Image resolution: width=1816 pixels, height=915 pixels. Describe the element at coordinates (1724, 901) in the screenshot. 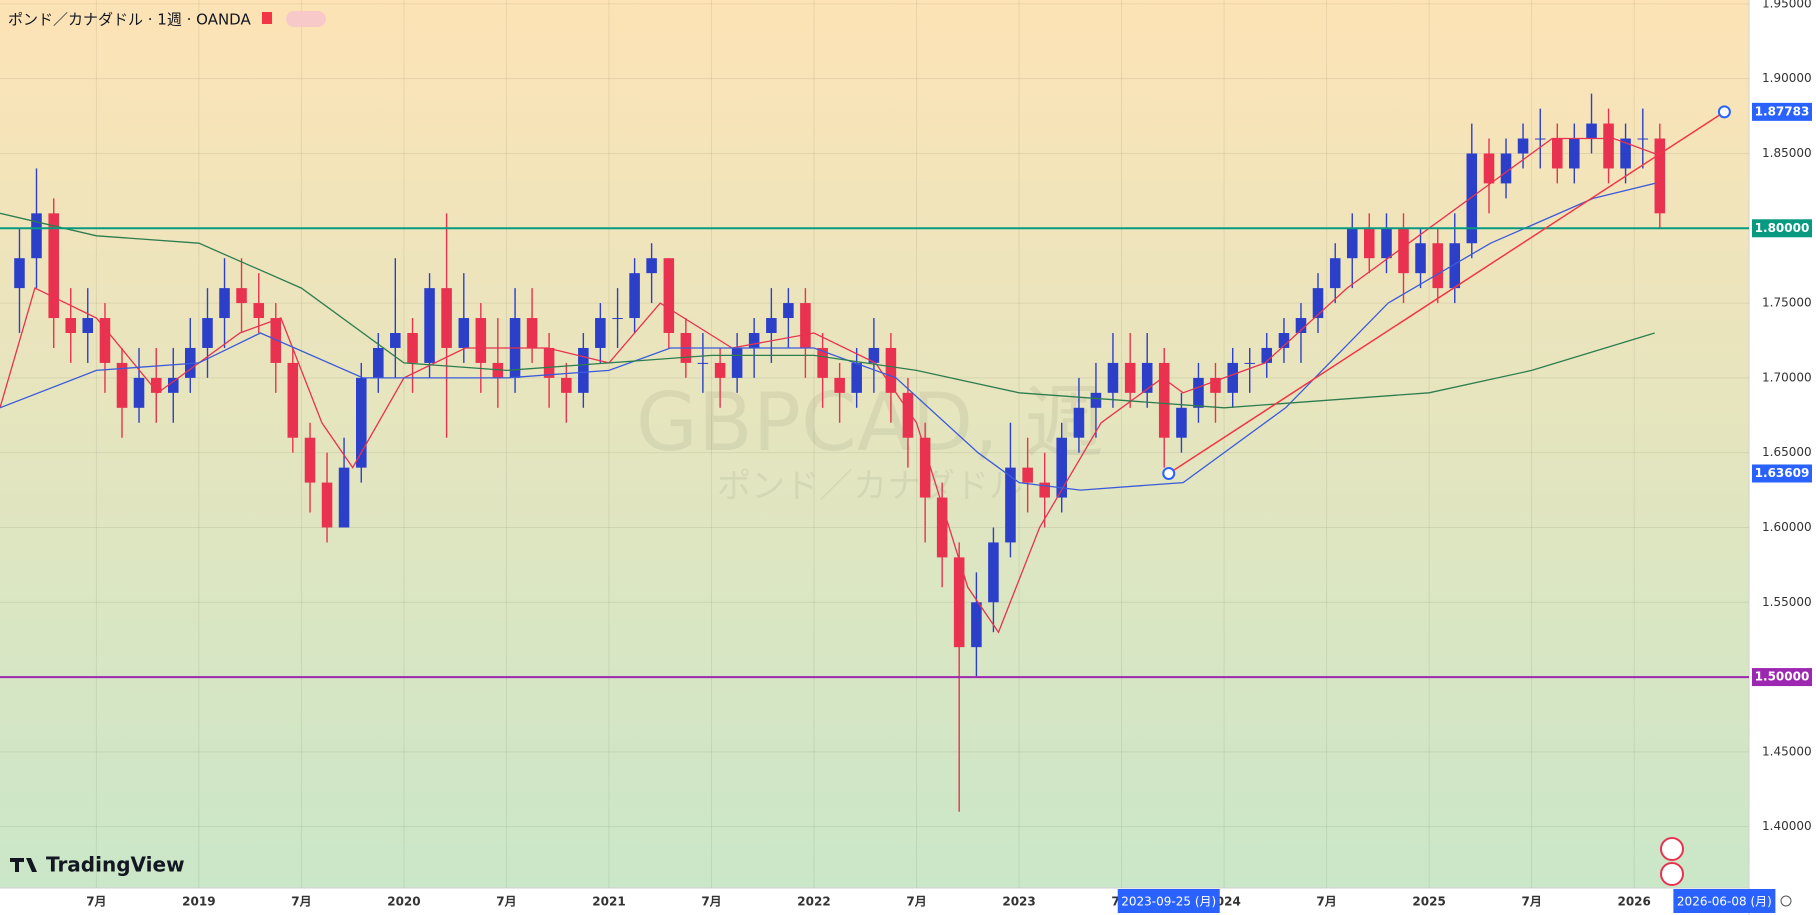

I see `date-label-box` at that location.